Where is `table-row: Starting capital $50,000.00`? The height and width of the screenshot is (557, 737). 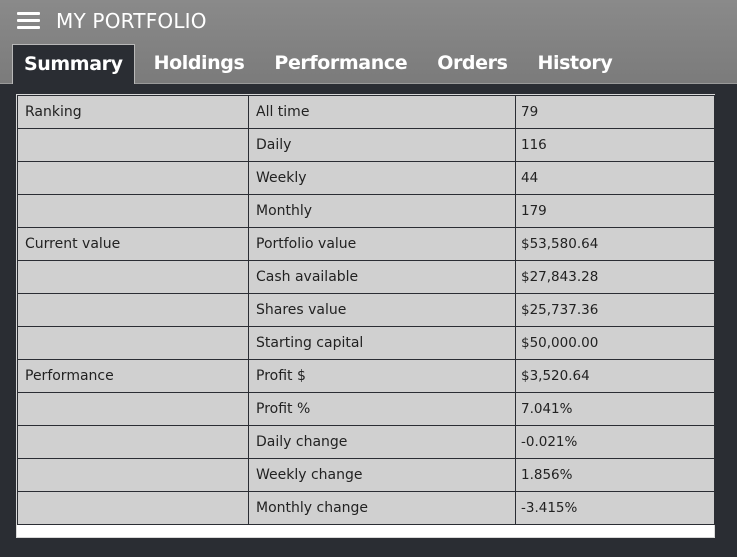 table-row: Starting capital $50,000.00 is located at coordinates (366, 343).